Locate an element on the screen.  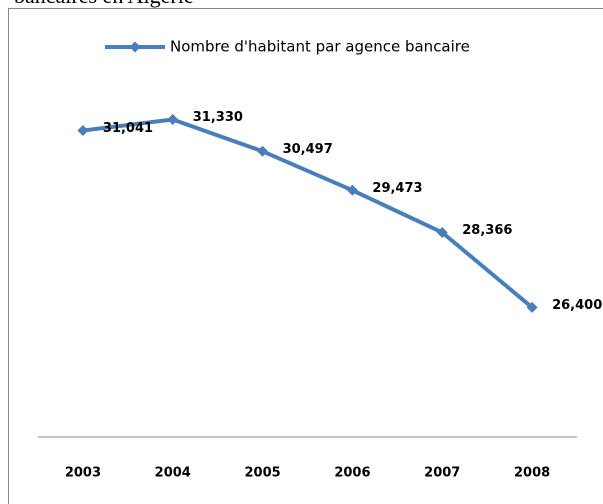
data-label: 26,400 is located at coordinates (577, 305).